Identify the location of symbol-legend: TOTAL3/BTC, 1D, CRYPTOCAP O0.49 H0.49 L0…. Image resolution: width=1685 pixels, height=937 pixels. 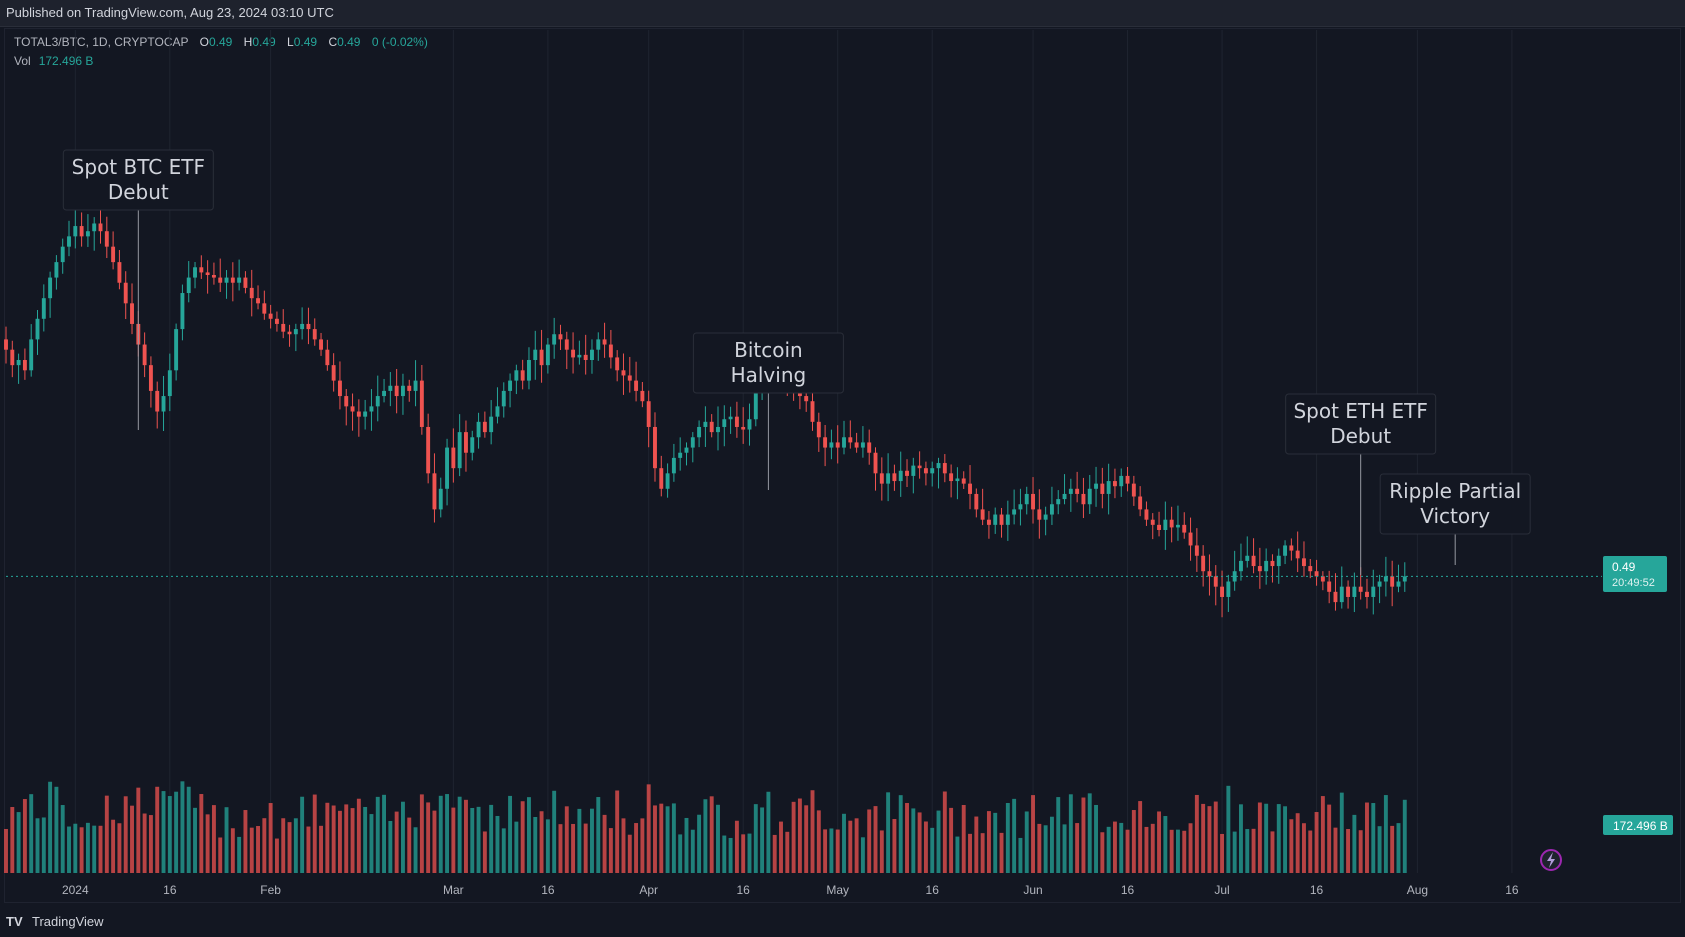
(221, 42).